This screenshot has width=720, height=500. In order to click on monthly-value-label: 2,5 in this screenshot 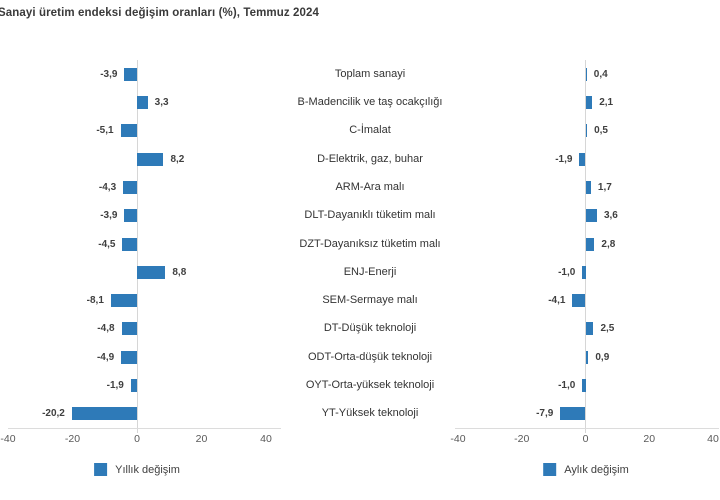, I will do `click(607, 329)`.